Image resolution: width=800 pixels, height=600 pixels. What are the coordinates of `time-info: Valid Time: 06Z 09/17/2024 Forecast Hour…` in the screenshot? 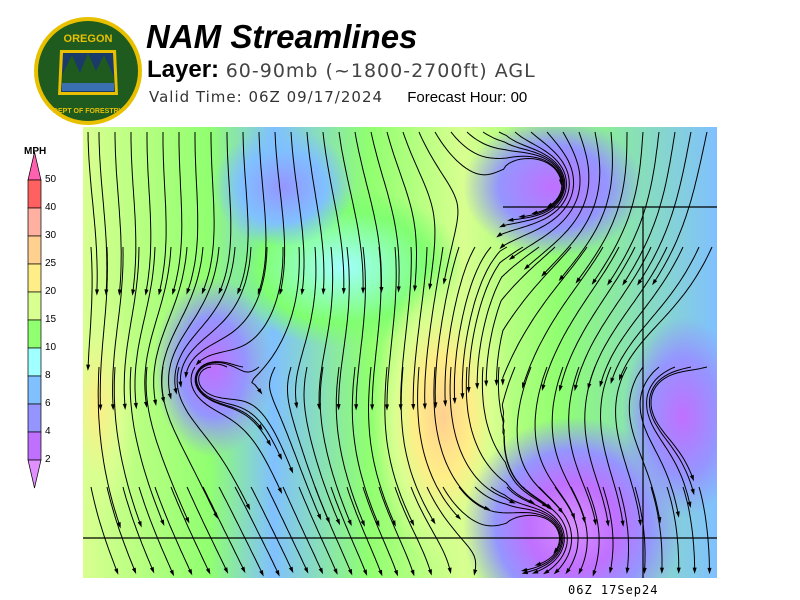 It's located at (338, 97).